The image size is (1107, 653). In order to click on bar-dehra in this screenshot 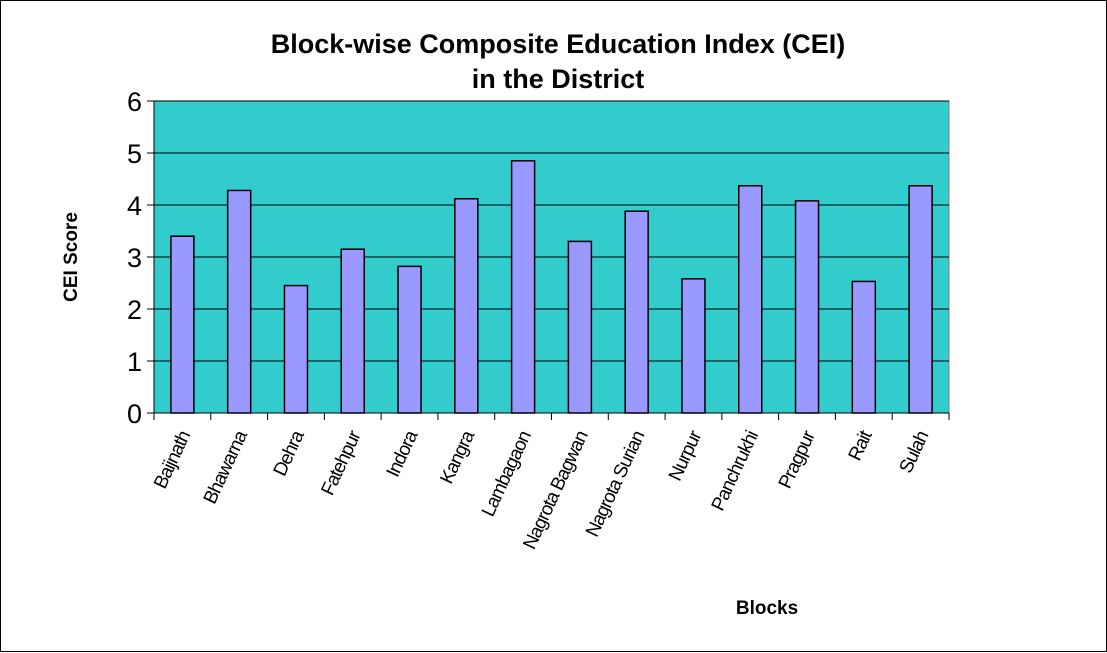, I will do `click(295, 349)`.